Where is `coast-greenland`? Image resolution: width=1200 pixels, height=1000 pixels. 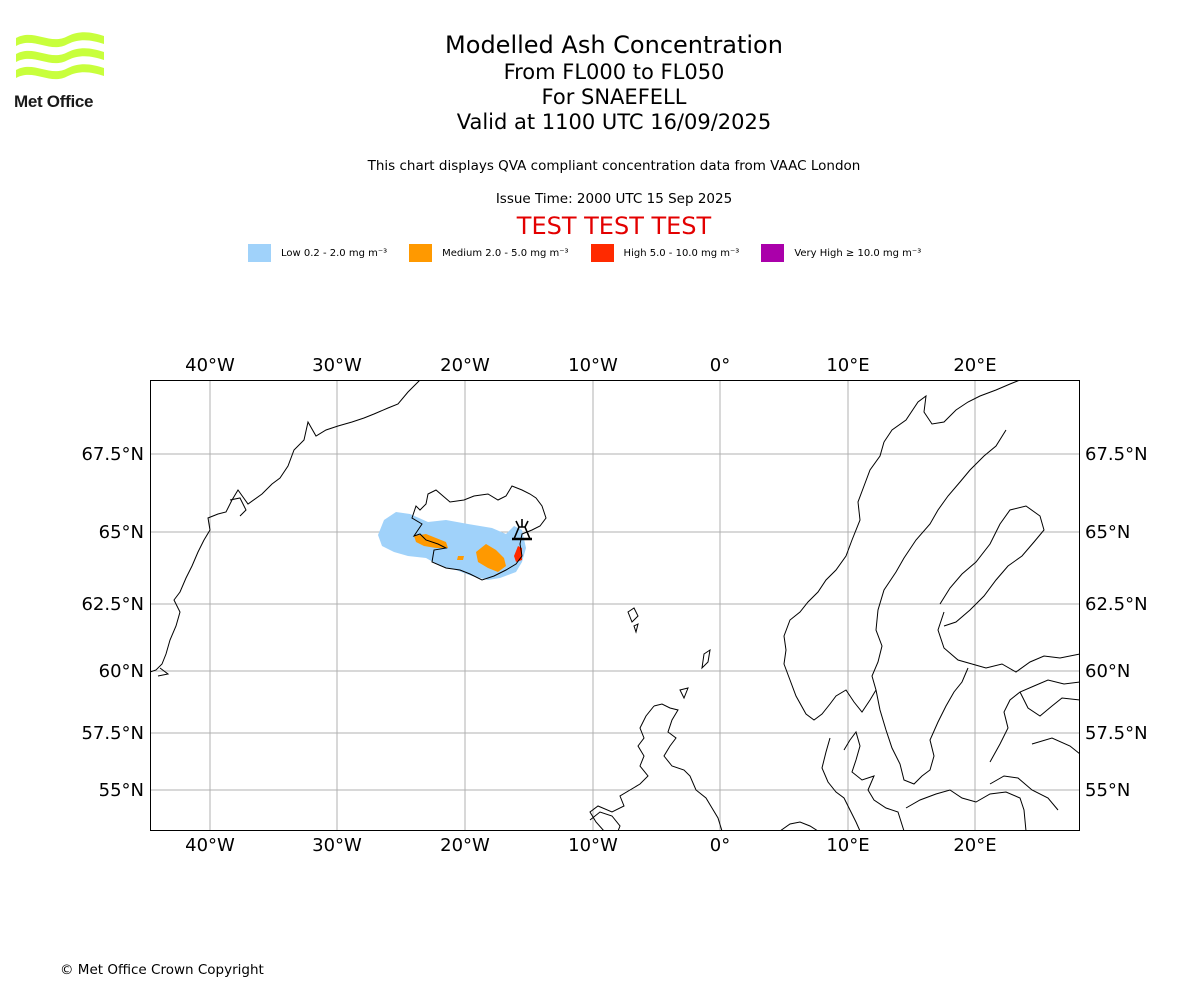 coast-greenland is located at coordinates (285, 528).